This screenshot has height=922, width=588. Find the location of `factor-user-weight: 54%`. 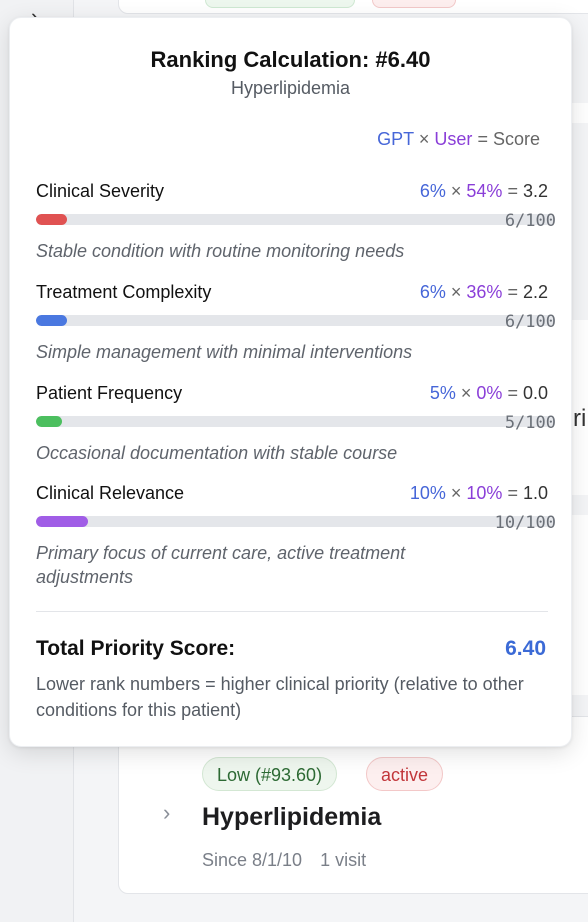

factor-user-weight: 54% is located at coordinates (484, 191).